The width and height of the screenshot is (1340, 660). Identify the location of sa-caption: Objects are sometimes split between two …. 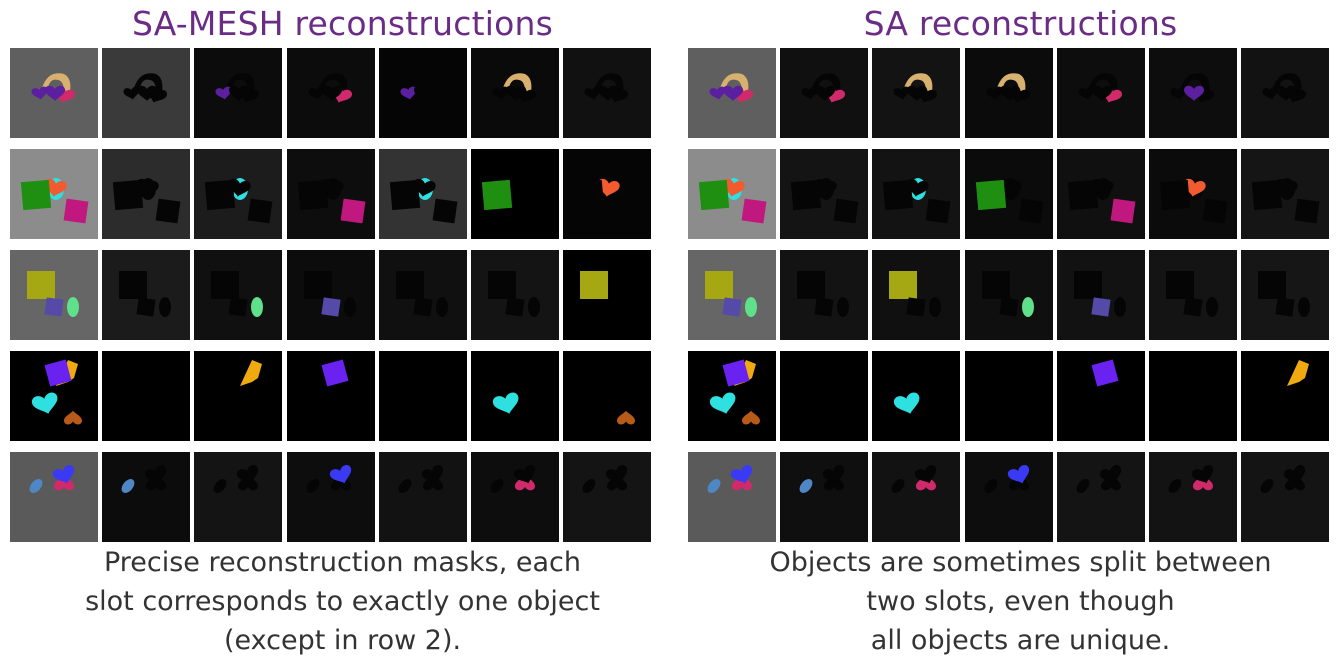
(1014, 601).